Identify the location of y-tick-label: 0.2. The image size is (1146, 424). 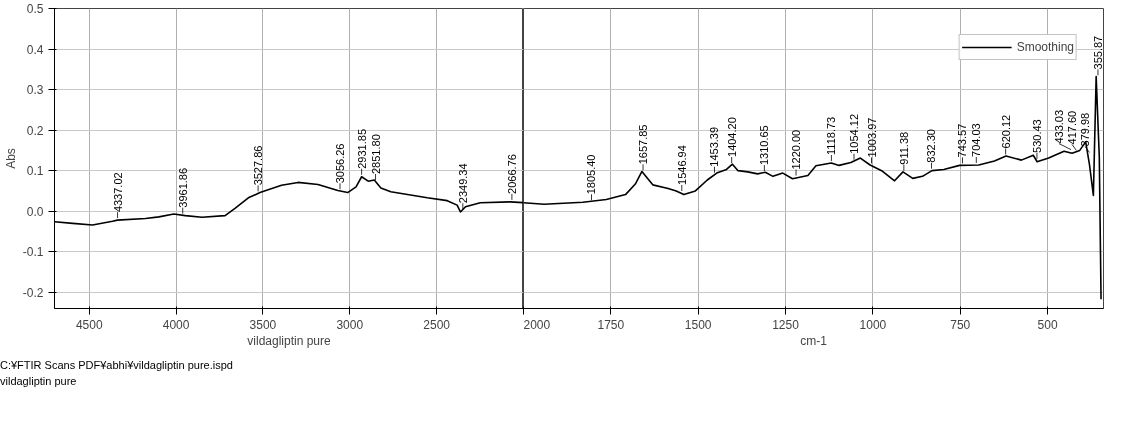
(35, 130).